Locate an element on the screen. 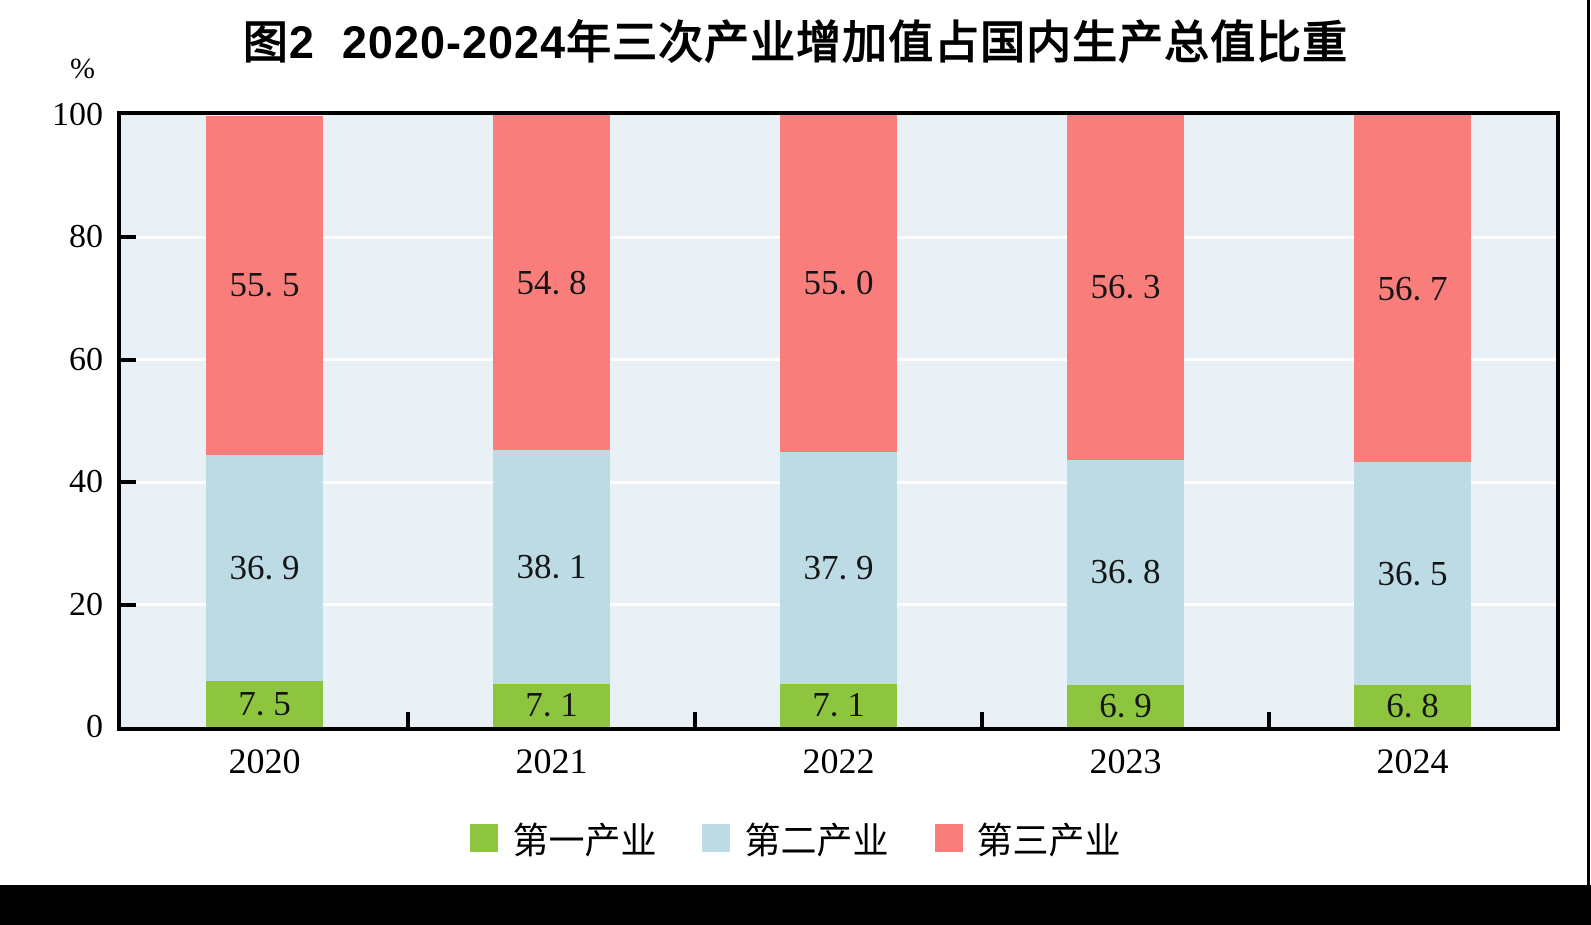  bar-value-label: 54. 8 is located at coordinates (551, 282).